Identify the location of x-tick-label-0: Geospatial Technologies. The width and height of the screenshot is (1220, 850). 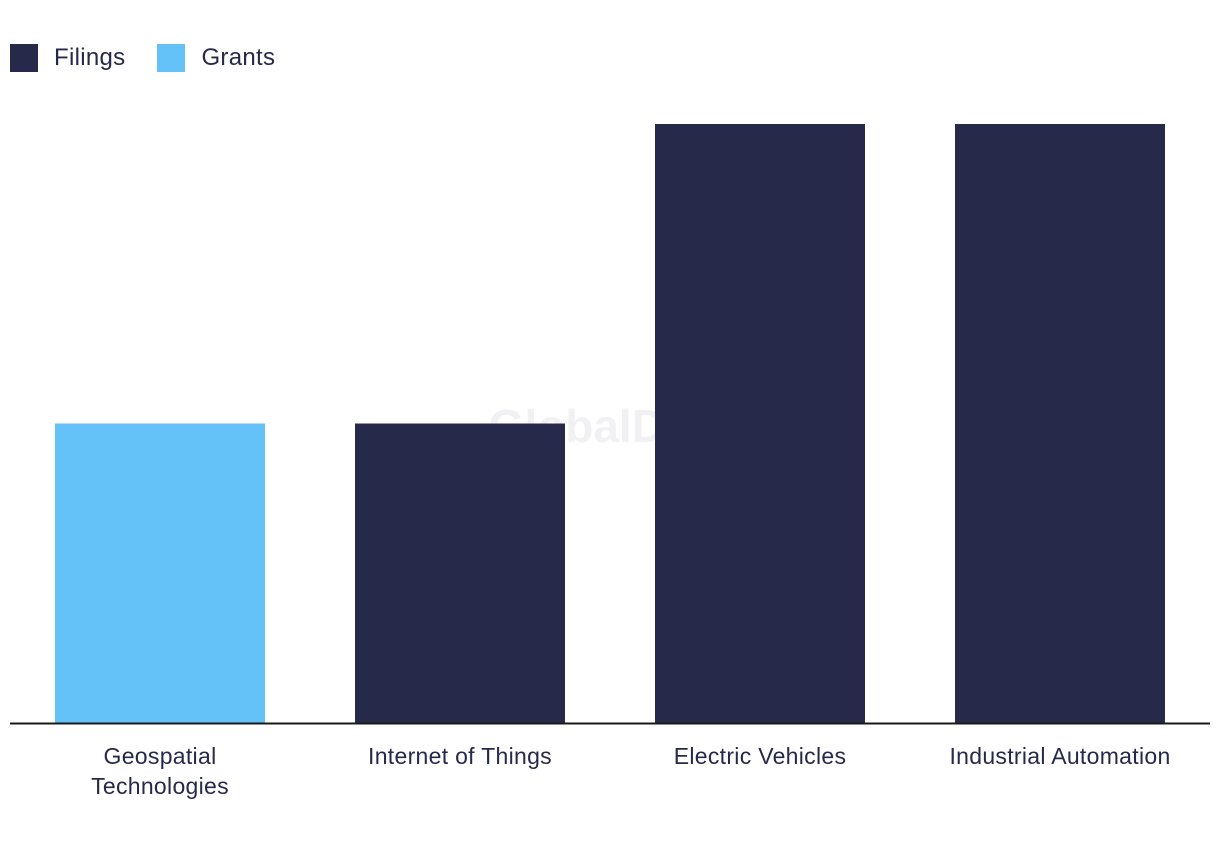
(160, 771).